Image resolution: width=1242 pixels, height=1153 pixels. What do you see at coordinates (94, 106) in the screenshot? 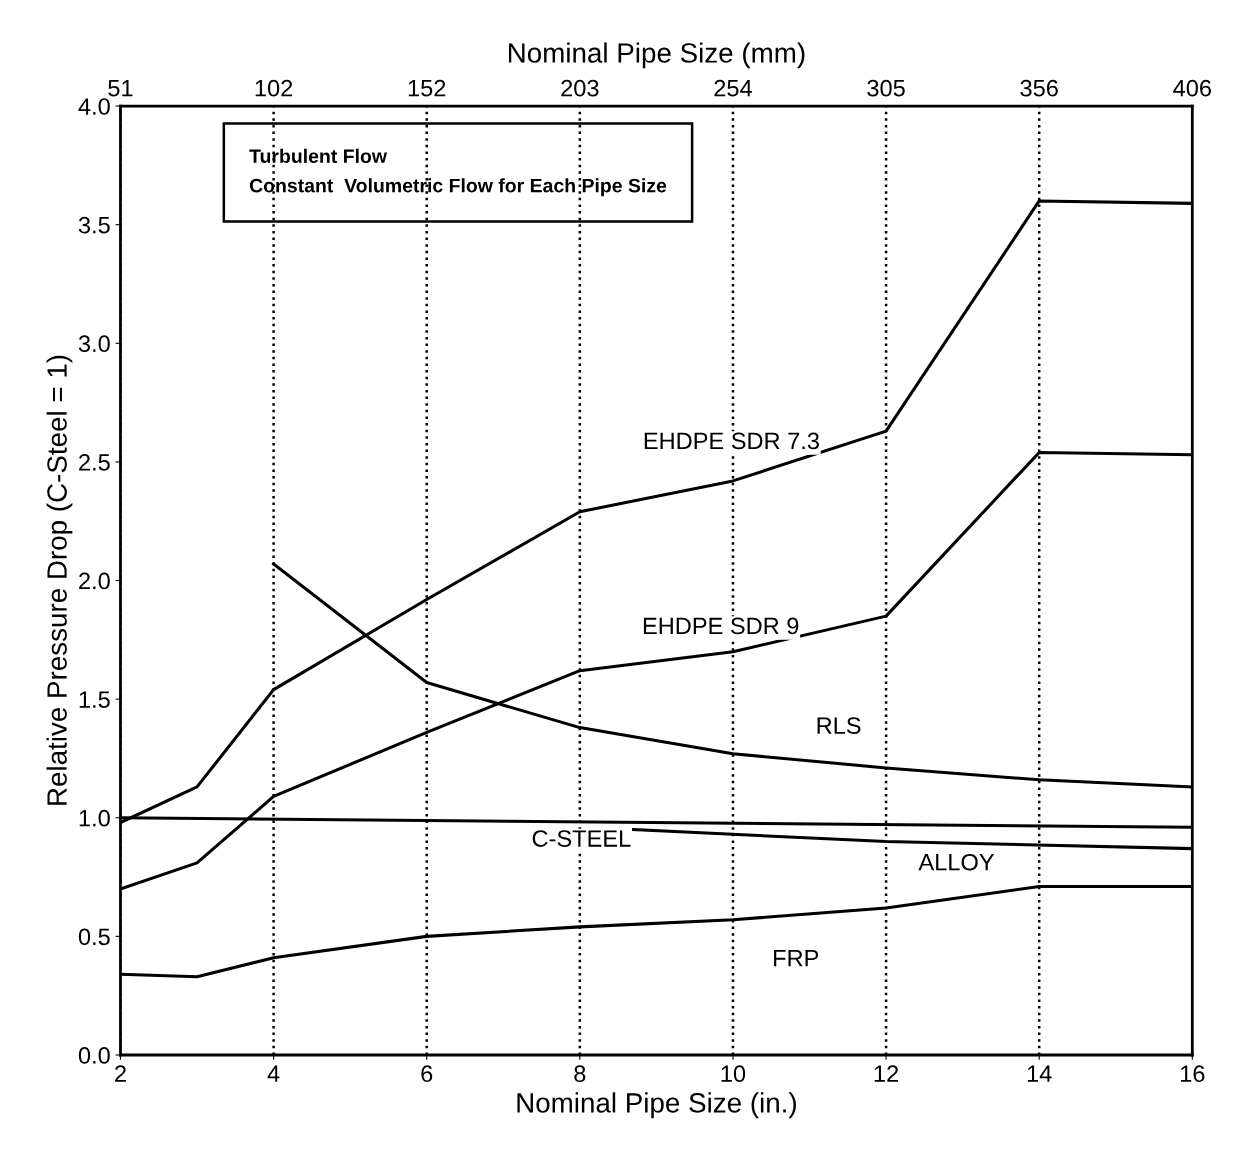
I see `y-tick-label: 4.0` at bounding box center [94, 106].